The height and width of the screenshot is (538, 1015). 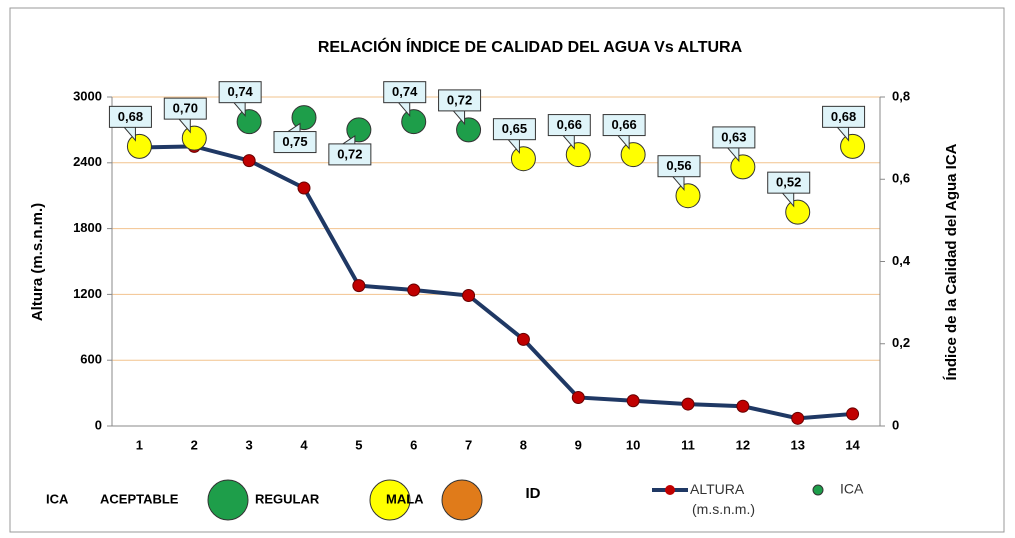 What do you see at coordinates (194, 444) in the screenshot?
I see `x-tick-label: 2` at bounding box center [194, 444].